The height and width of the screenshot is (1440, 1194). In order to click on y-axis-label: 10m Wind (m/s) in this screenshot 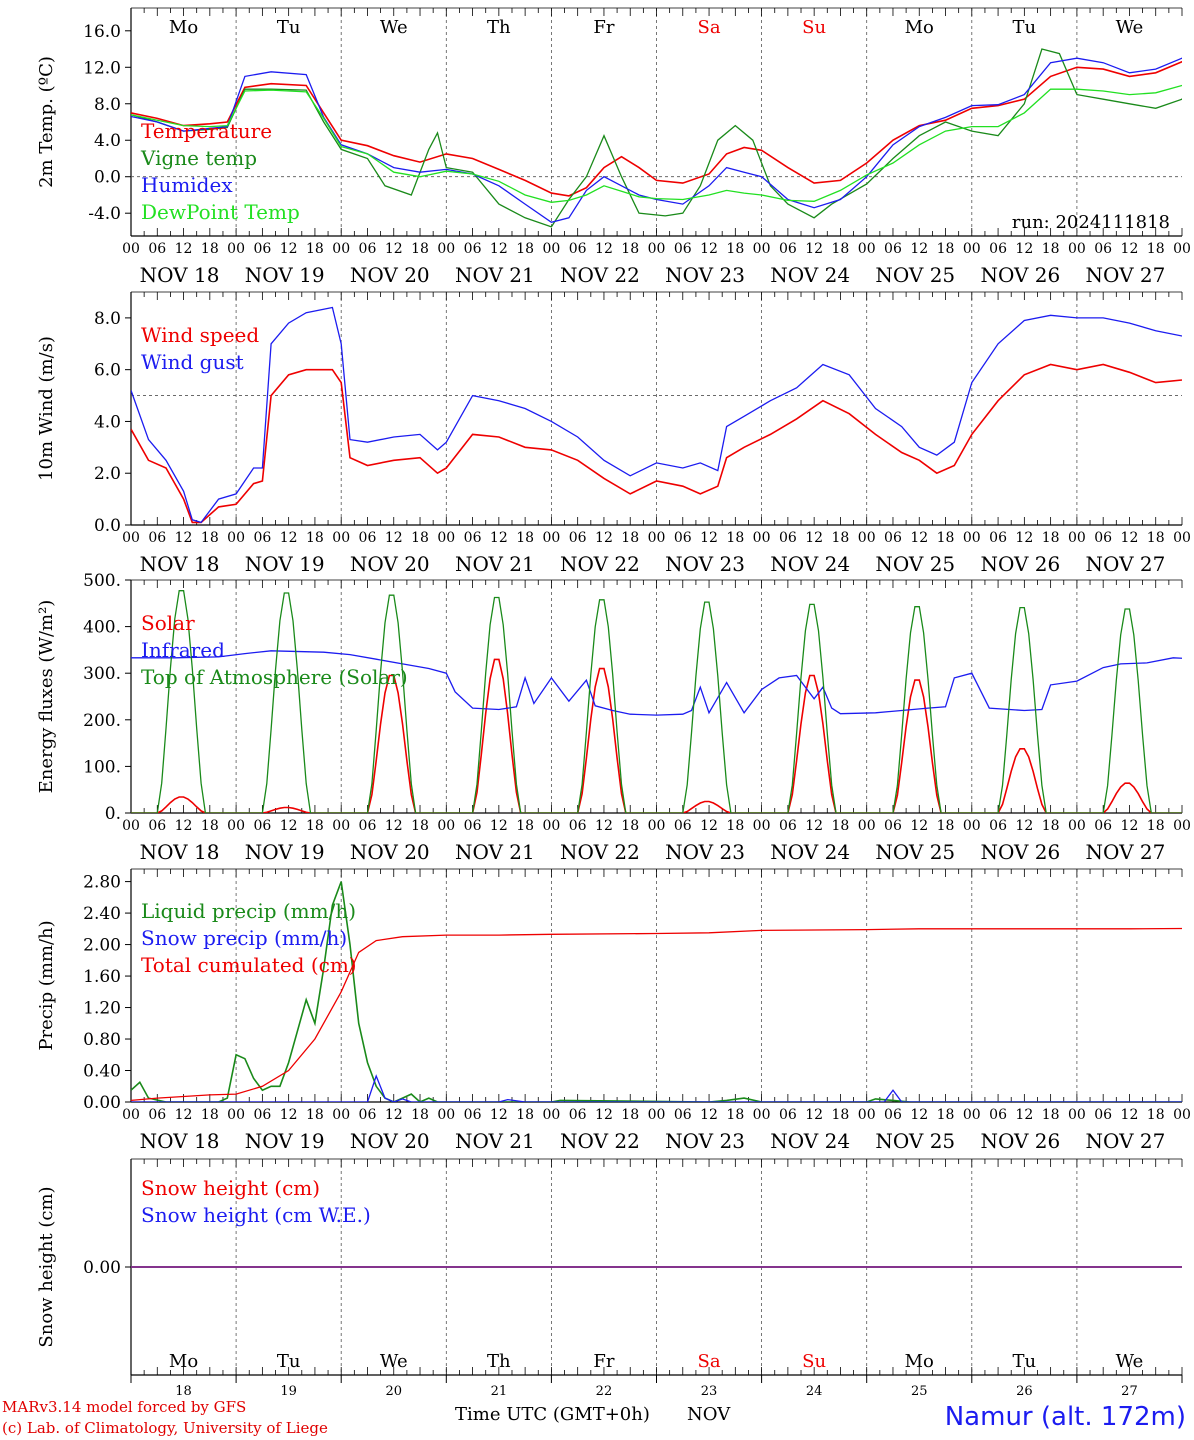, I will do `click(46, 408)`.